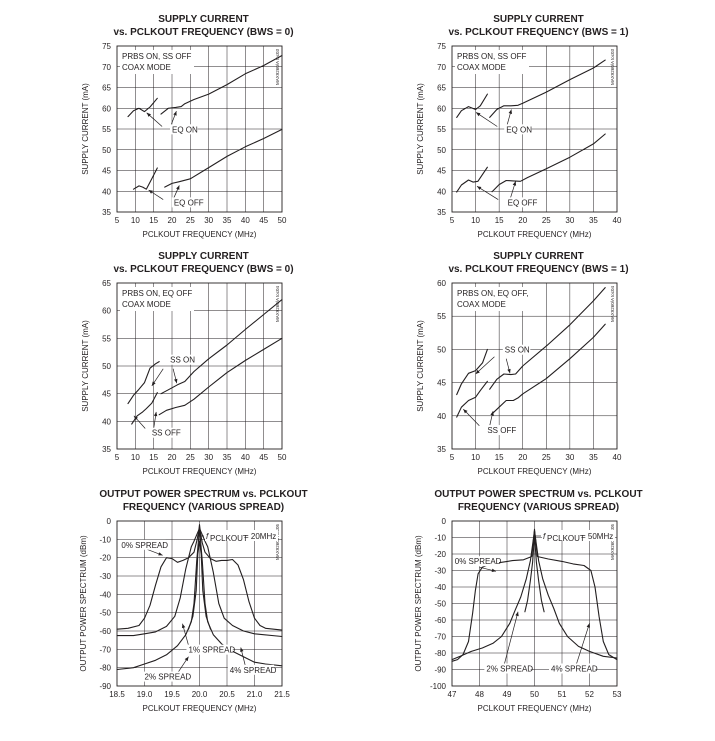  Describe the element at coordinates (481, 67) in the screenshot. I see `legend-text: COAX MODE` at that location.